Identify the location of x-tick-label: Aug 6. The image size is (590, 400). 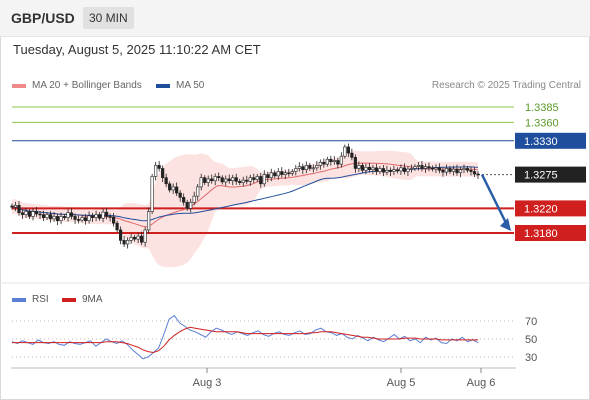
(481, 383).